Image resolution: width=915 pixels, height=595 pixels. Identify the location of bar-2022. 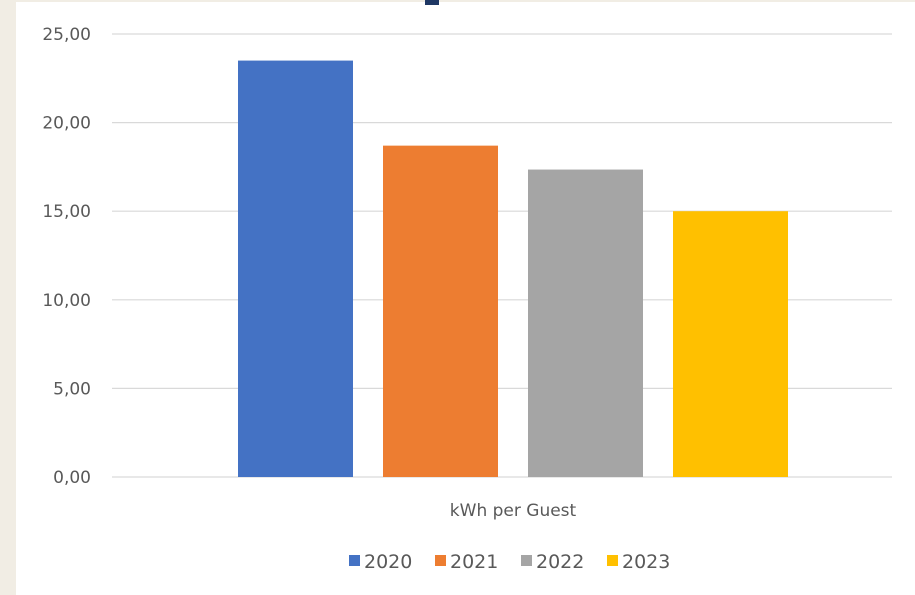
(585, 323).